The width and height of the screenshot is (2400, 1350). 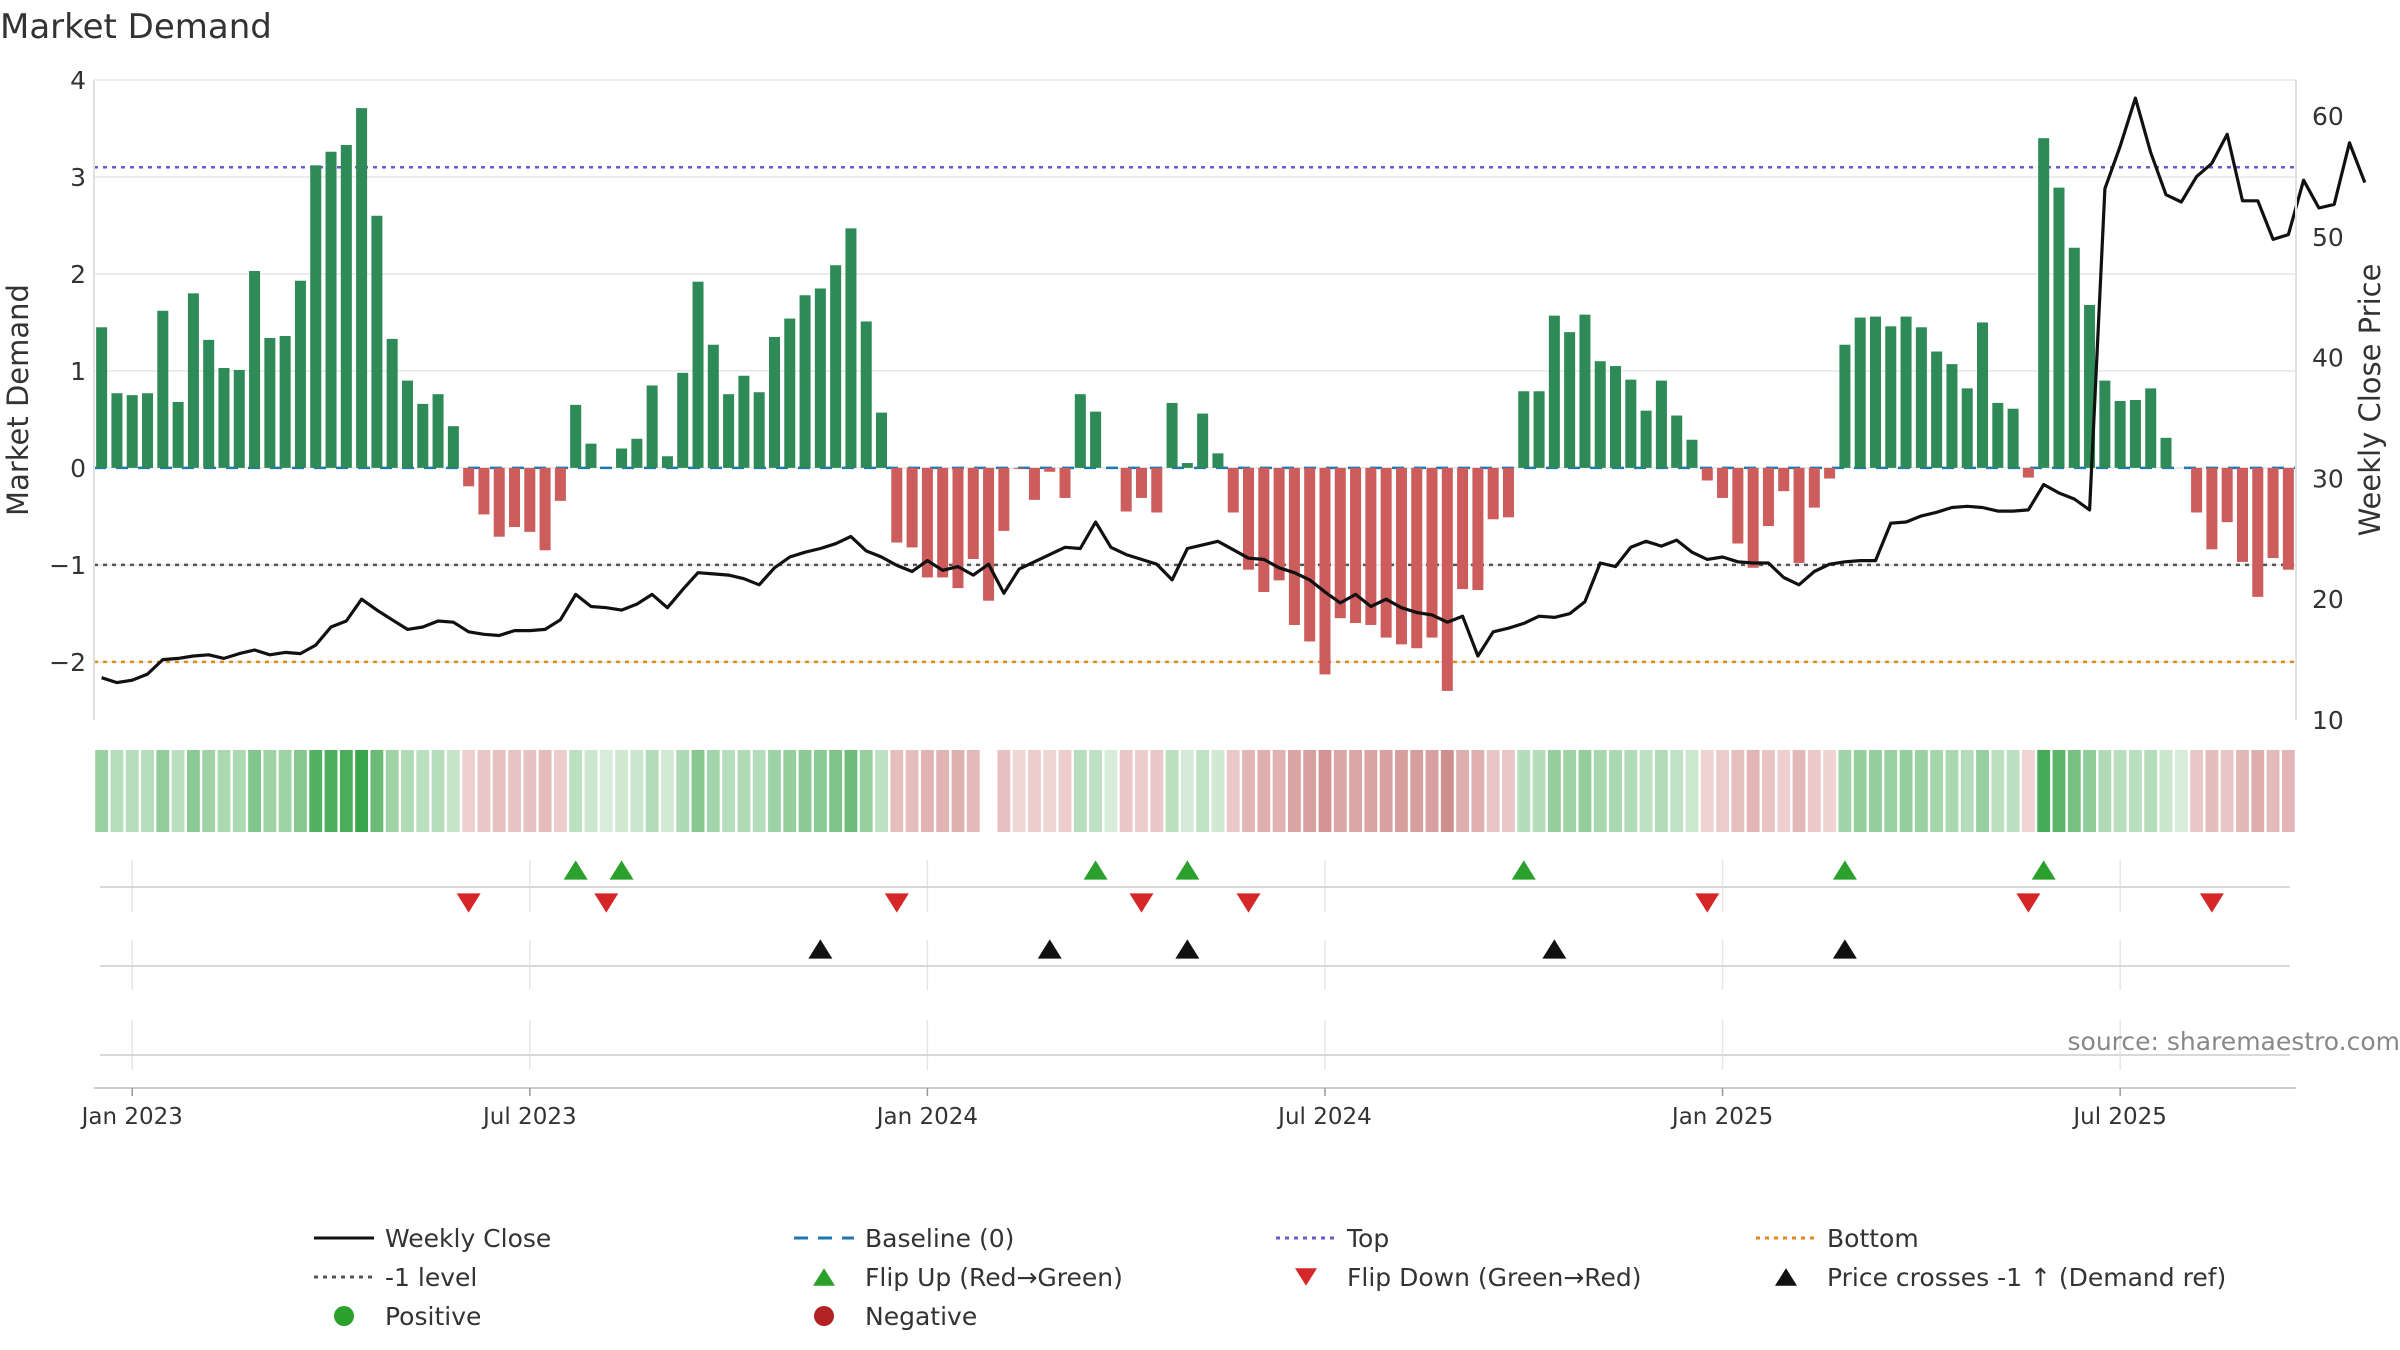 What do you see at coordinates (78, 371) in the screenshot?
I see `y-tick-label: 1` at bounding box center [78, 371].